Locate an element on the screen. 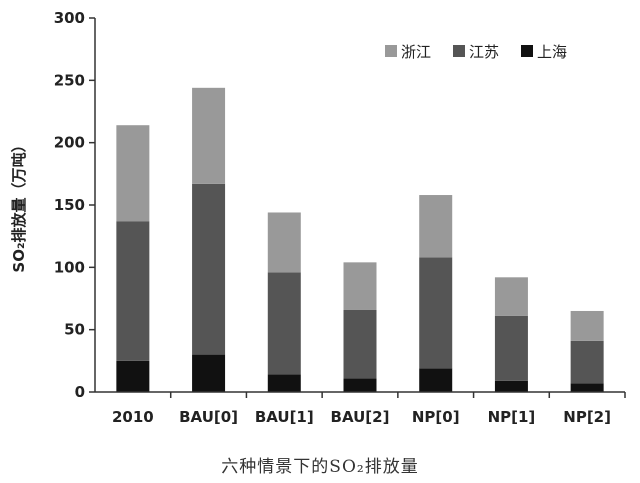  y-tick-label: 300 is located at coordinates (69, 18).